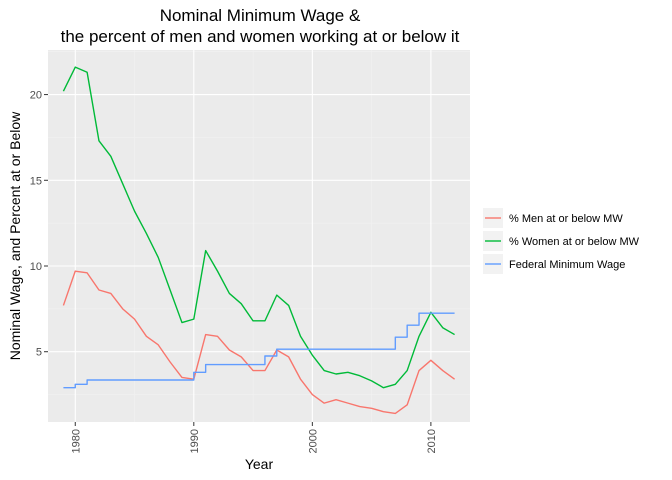  Describe the element at coordinates (76, 441) in the screenshot. I see `x-tick-label: 1980` at that location.